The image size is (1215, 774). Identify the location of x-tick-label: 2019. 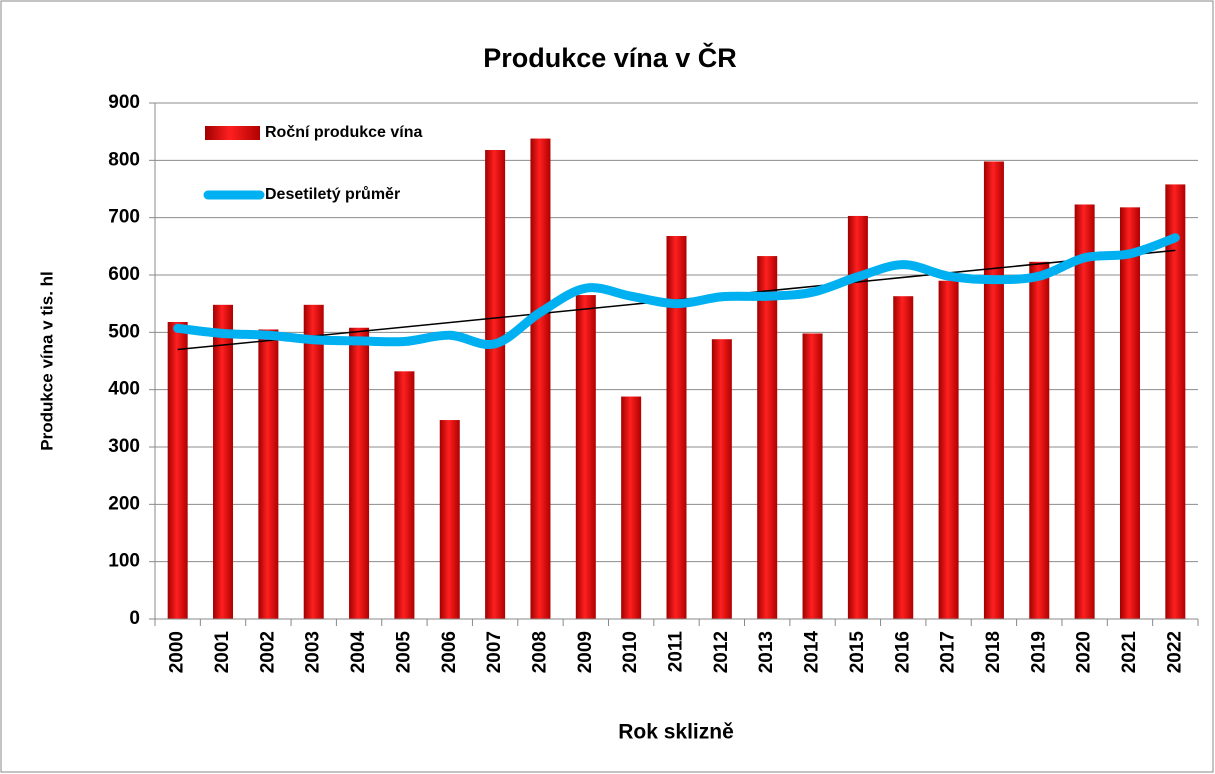
(1038, 652).